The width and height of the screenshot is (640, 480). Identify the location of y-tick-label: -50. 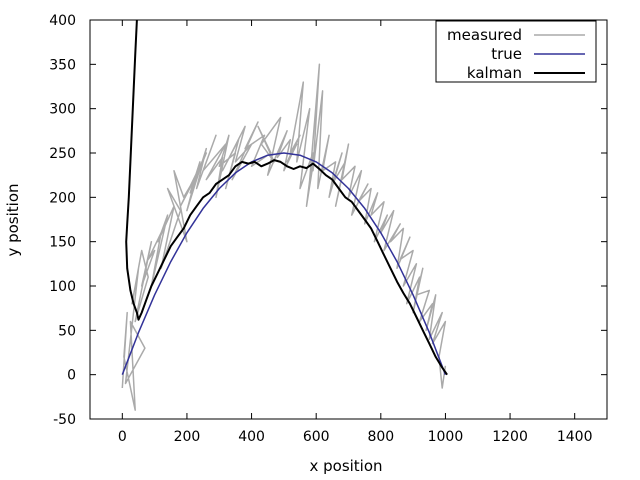
(64, 420).